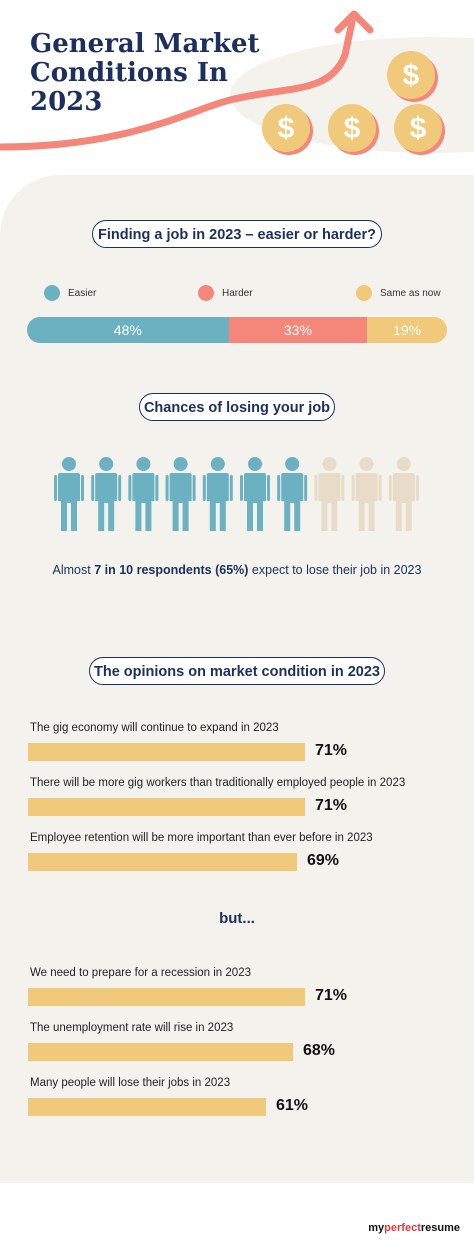 This screenshot has height=1248, width=474. I want to click on brand-logo: myperfectresume, so click(414, 1228).